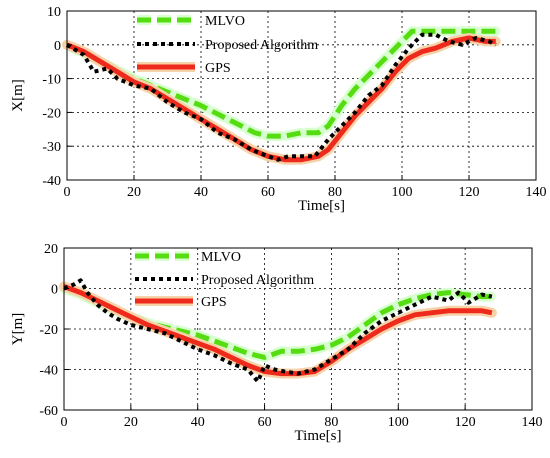 This screenshot has width=550, height=458. What do you see at coordinates (318, 436) in the screenshot?
I see `xlabel-y-chart: Time[s]` at bounding box center [318, 436].